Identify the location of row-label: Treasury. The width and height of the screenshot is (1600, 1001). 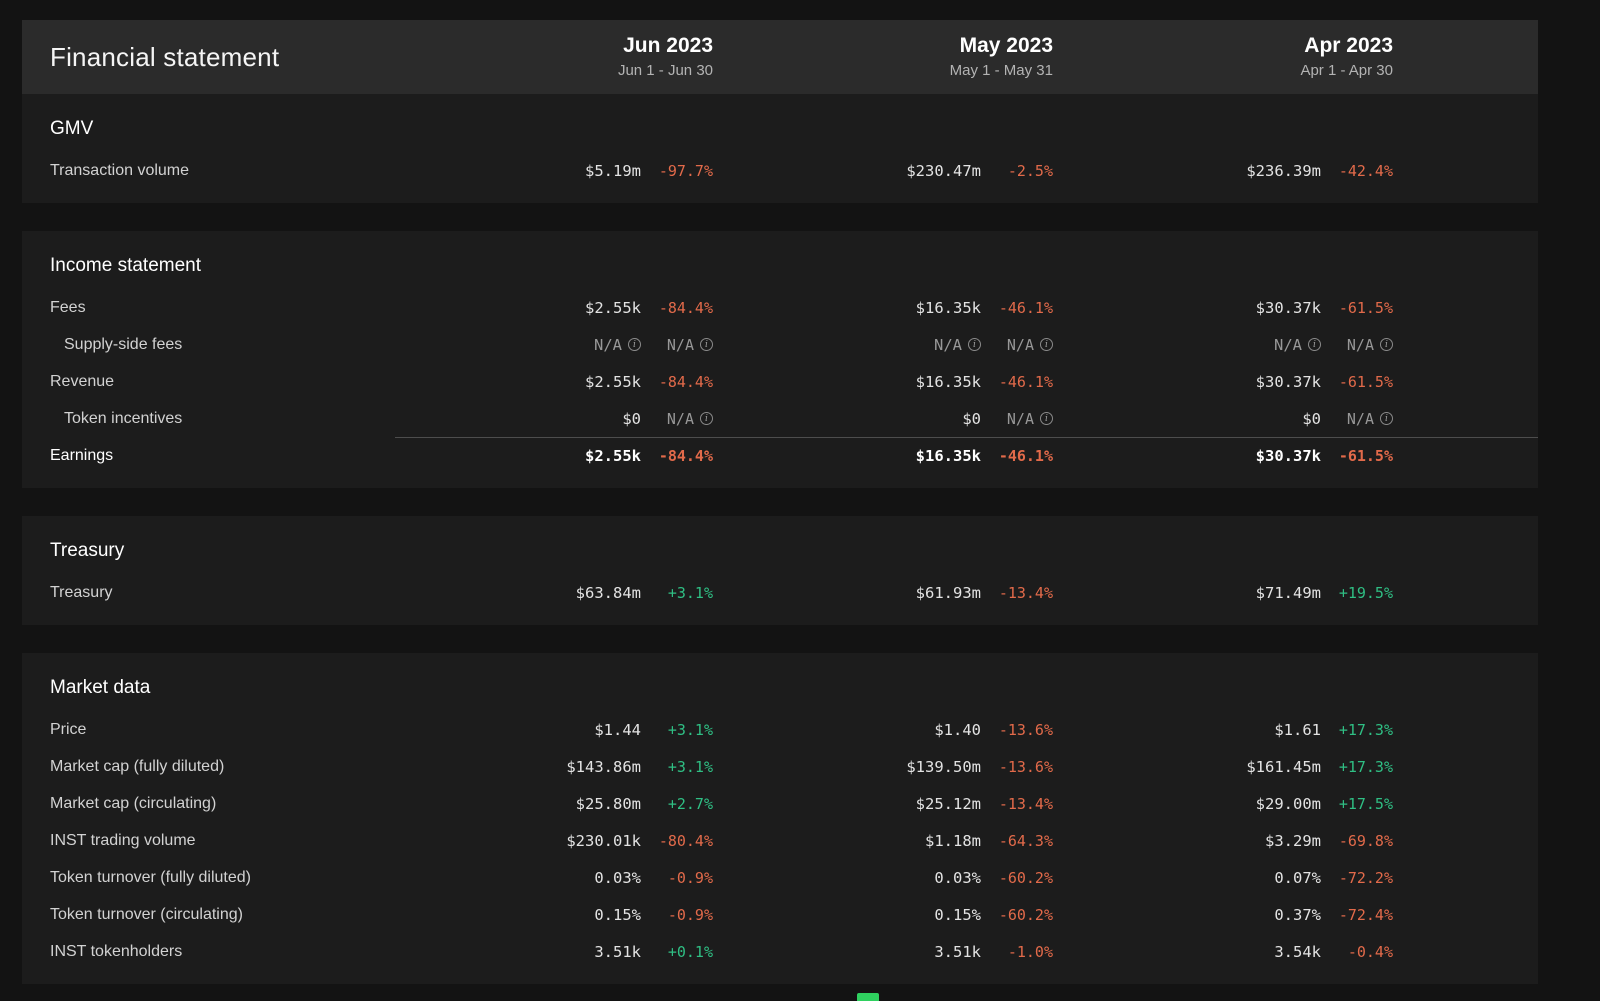
(81, 592).